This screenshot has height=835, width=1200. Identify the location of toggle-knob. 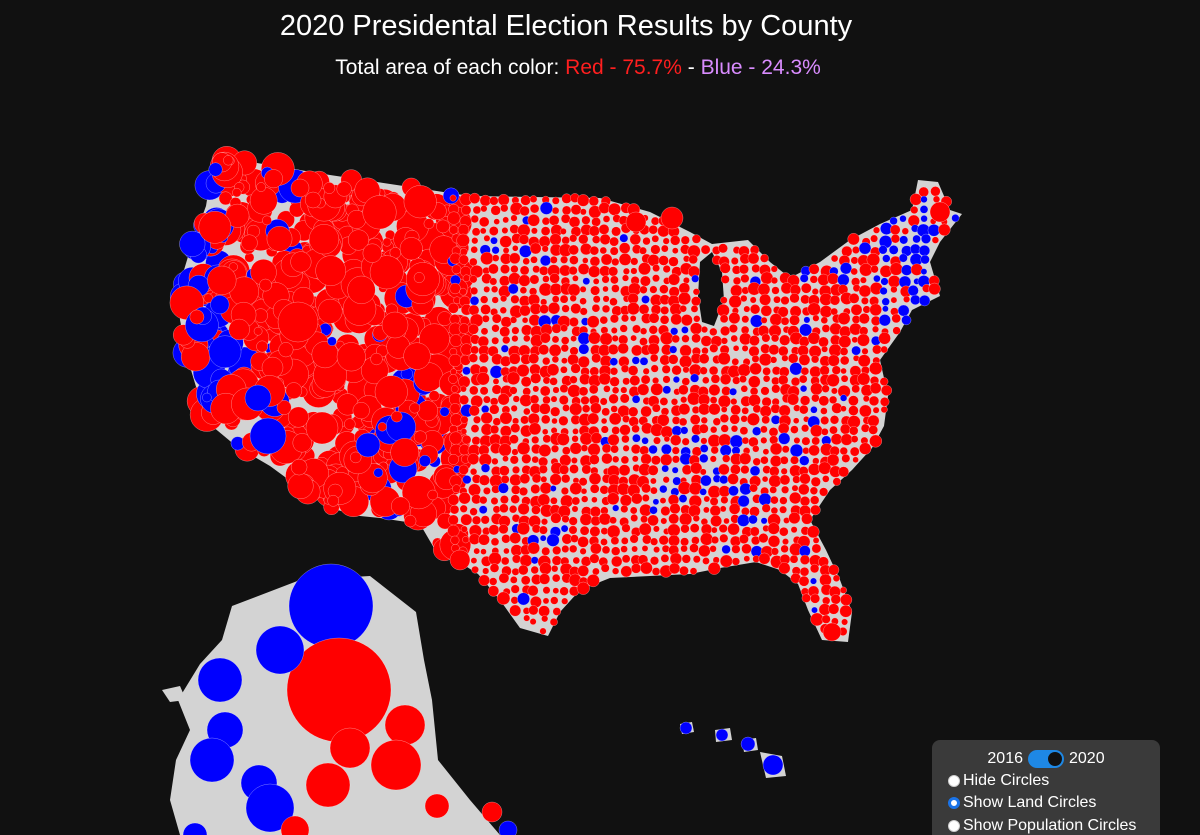
(1055, 759).